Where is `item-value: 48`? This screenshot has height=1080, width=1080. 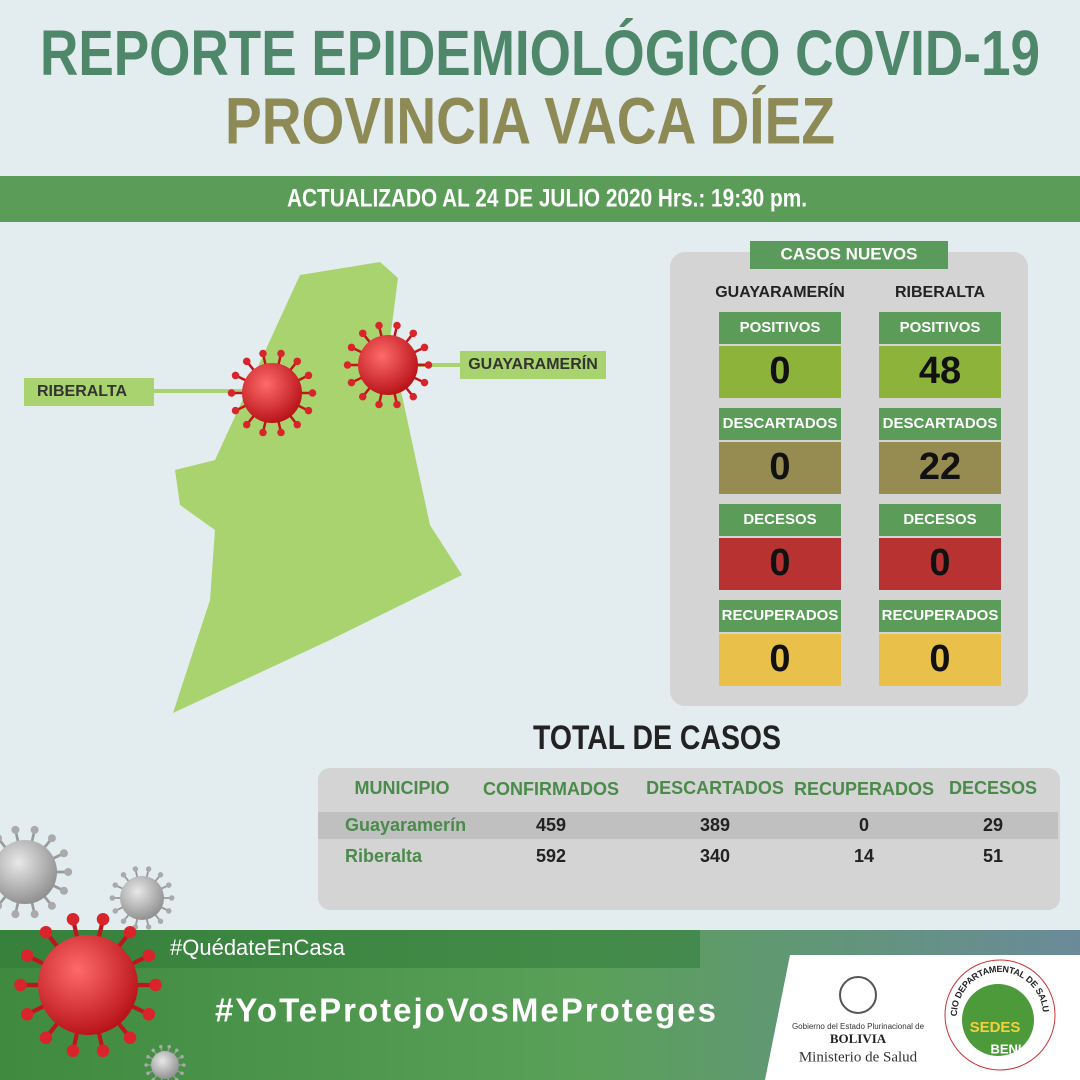 item-value: 48 is located at coordinates (940, 371).